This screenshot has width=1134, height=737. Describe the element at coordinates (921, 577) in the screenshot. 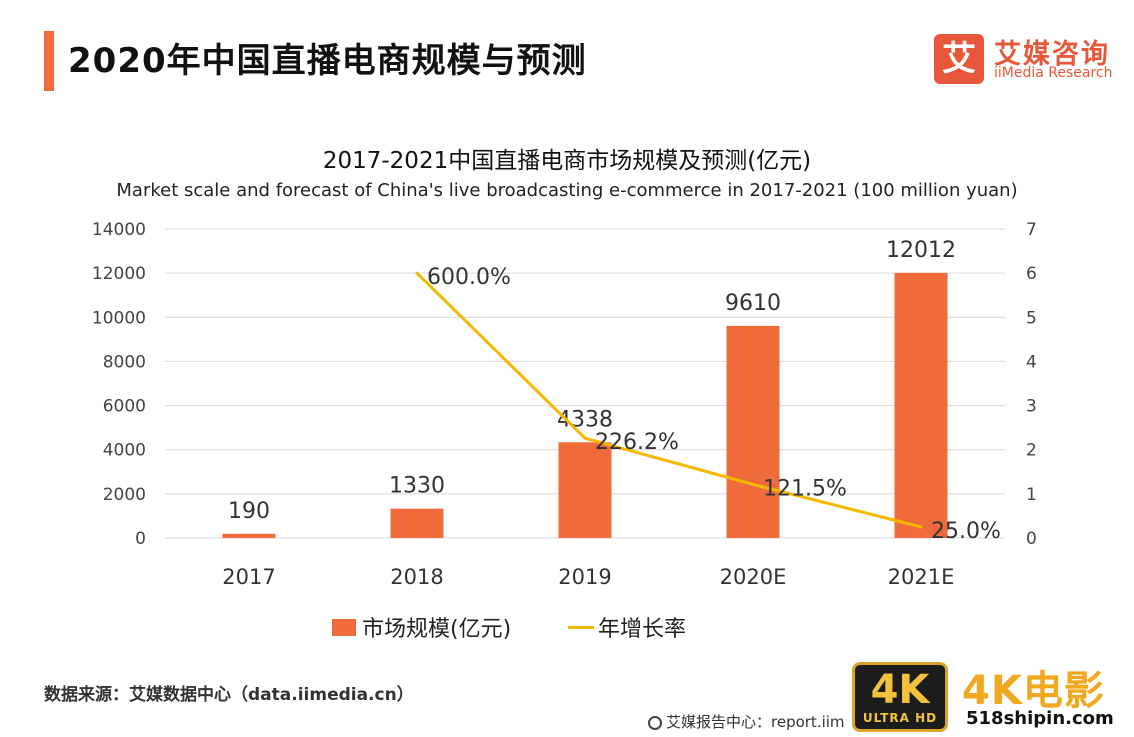

I see `x-tick-label: 2021E` at that location.